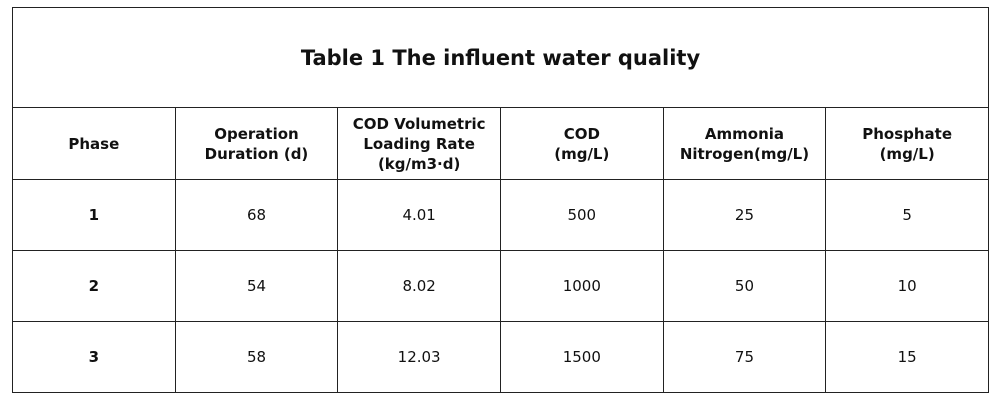  Describe the element at coordinates (94, 143) in the screenshot. I see `column-header: Phase` at that location.